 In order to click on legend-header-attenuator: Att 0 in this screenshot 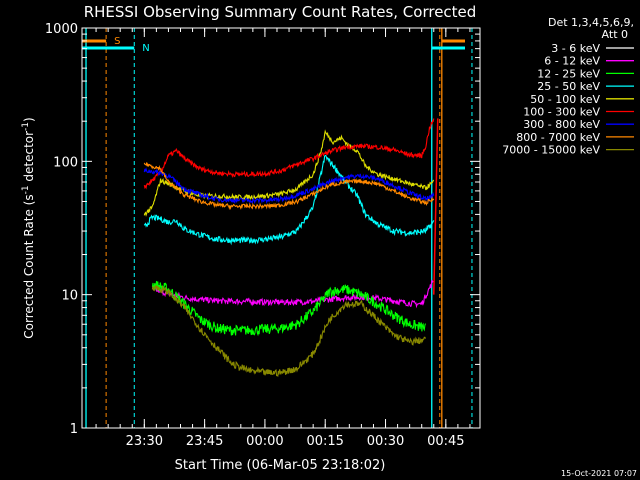, I will do `click(615, 34)`.